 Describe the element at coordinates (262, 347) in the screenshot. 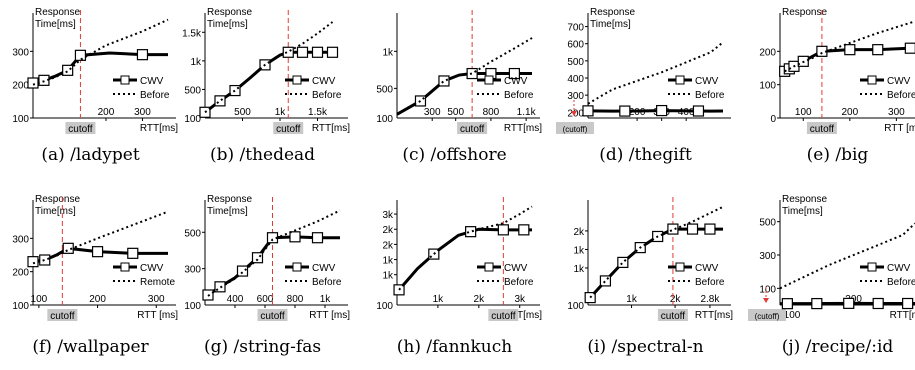

I see `panel-caption: (g) /string-fas` at that location.